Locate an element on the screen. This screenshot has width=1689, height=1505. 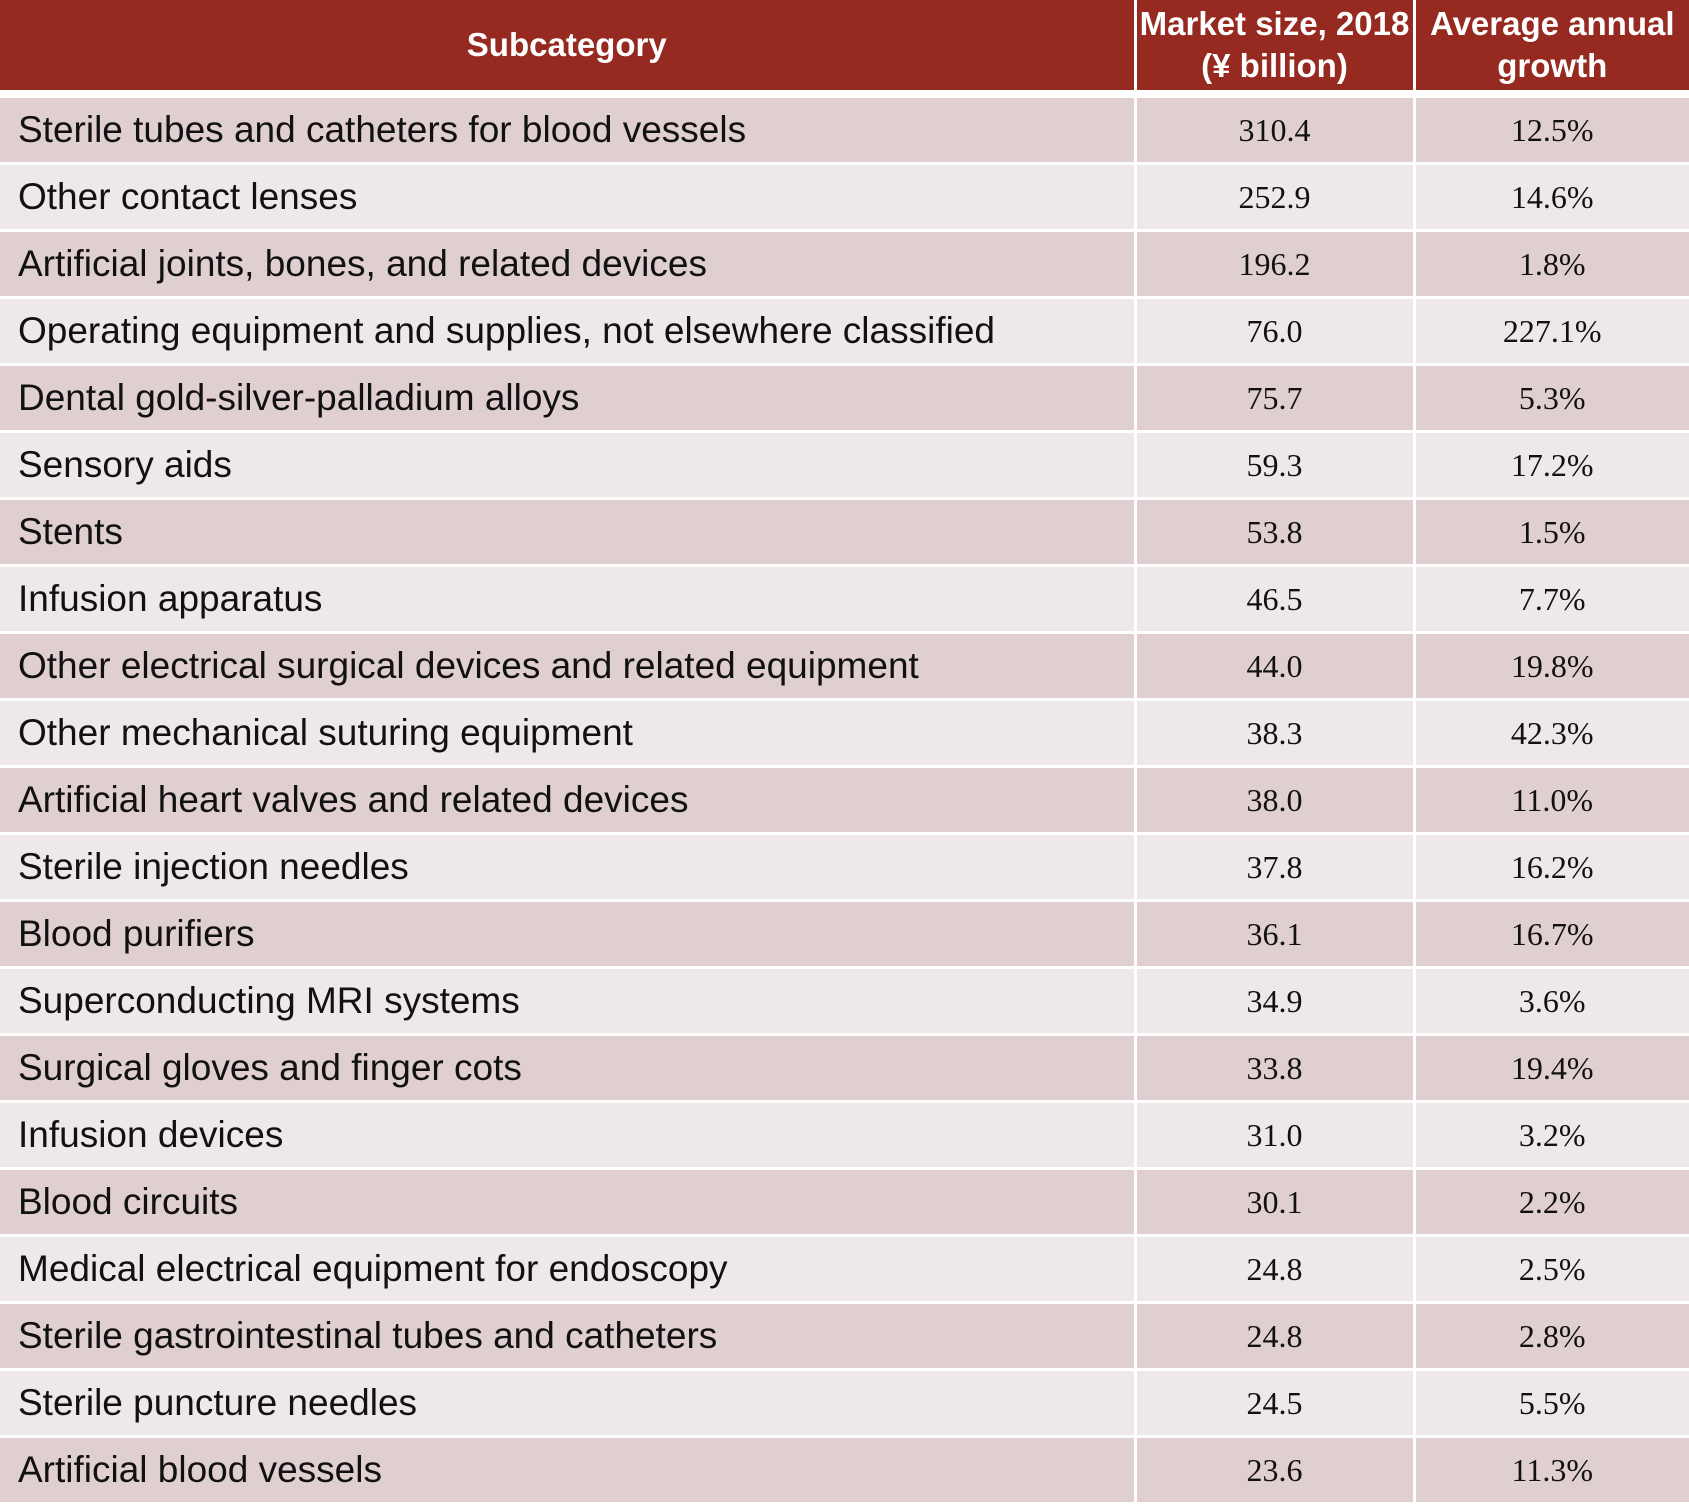
cell-growth: 16.2% is located at coordinates (1551, 867).